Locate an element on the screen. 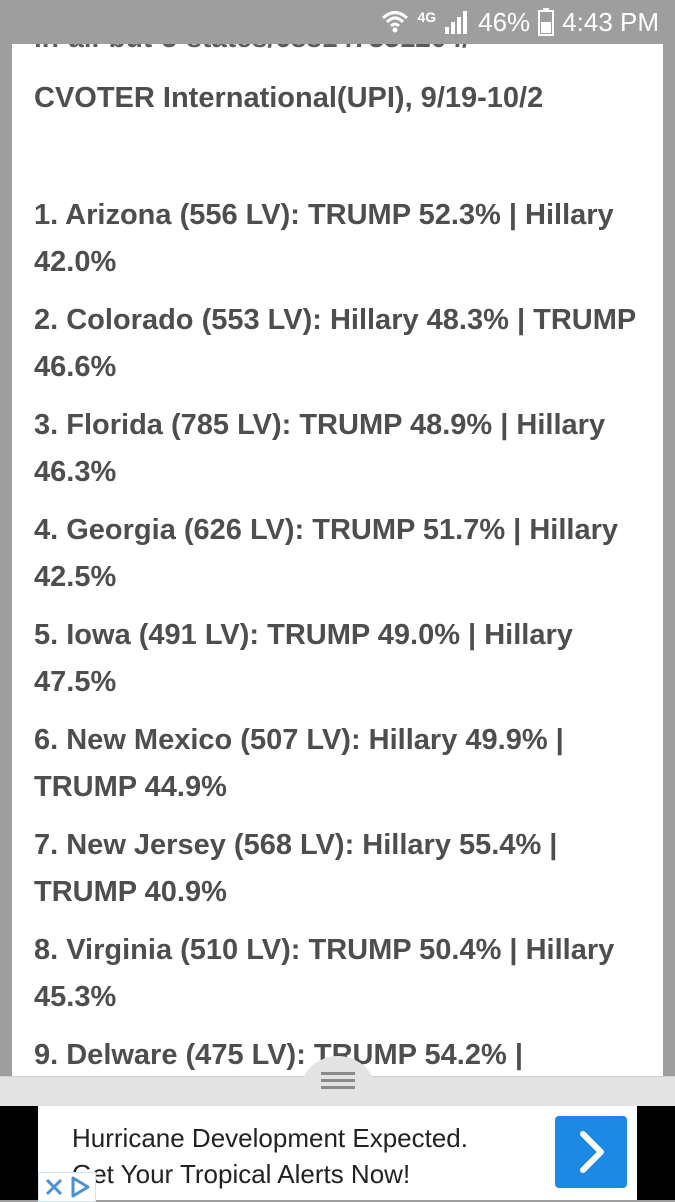  signal-icon is located at coordinates (456, 22).